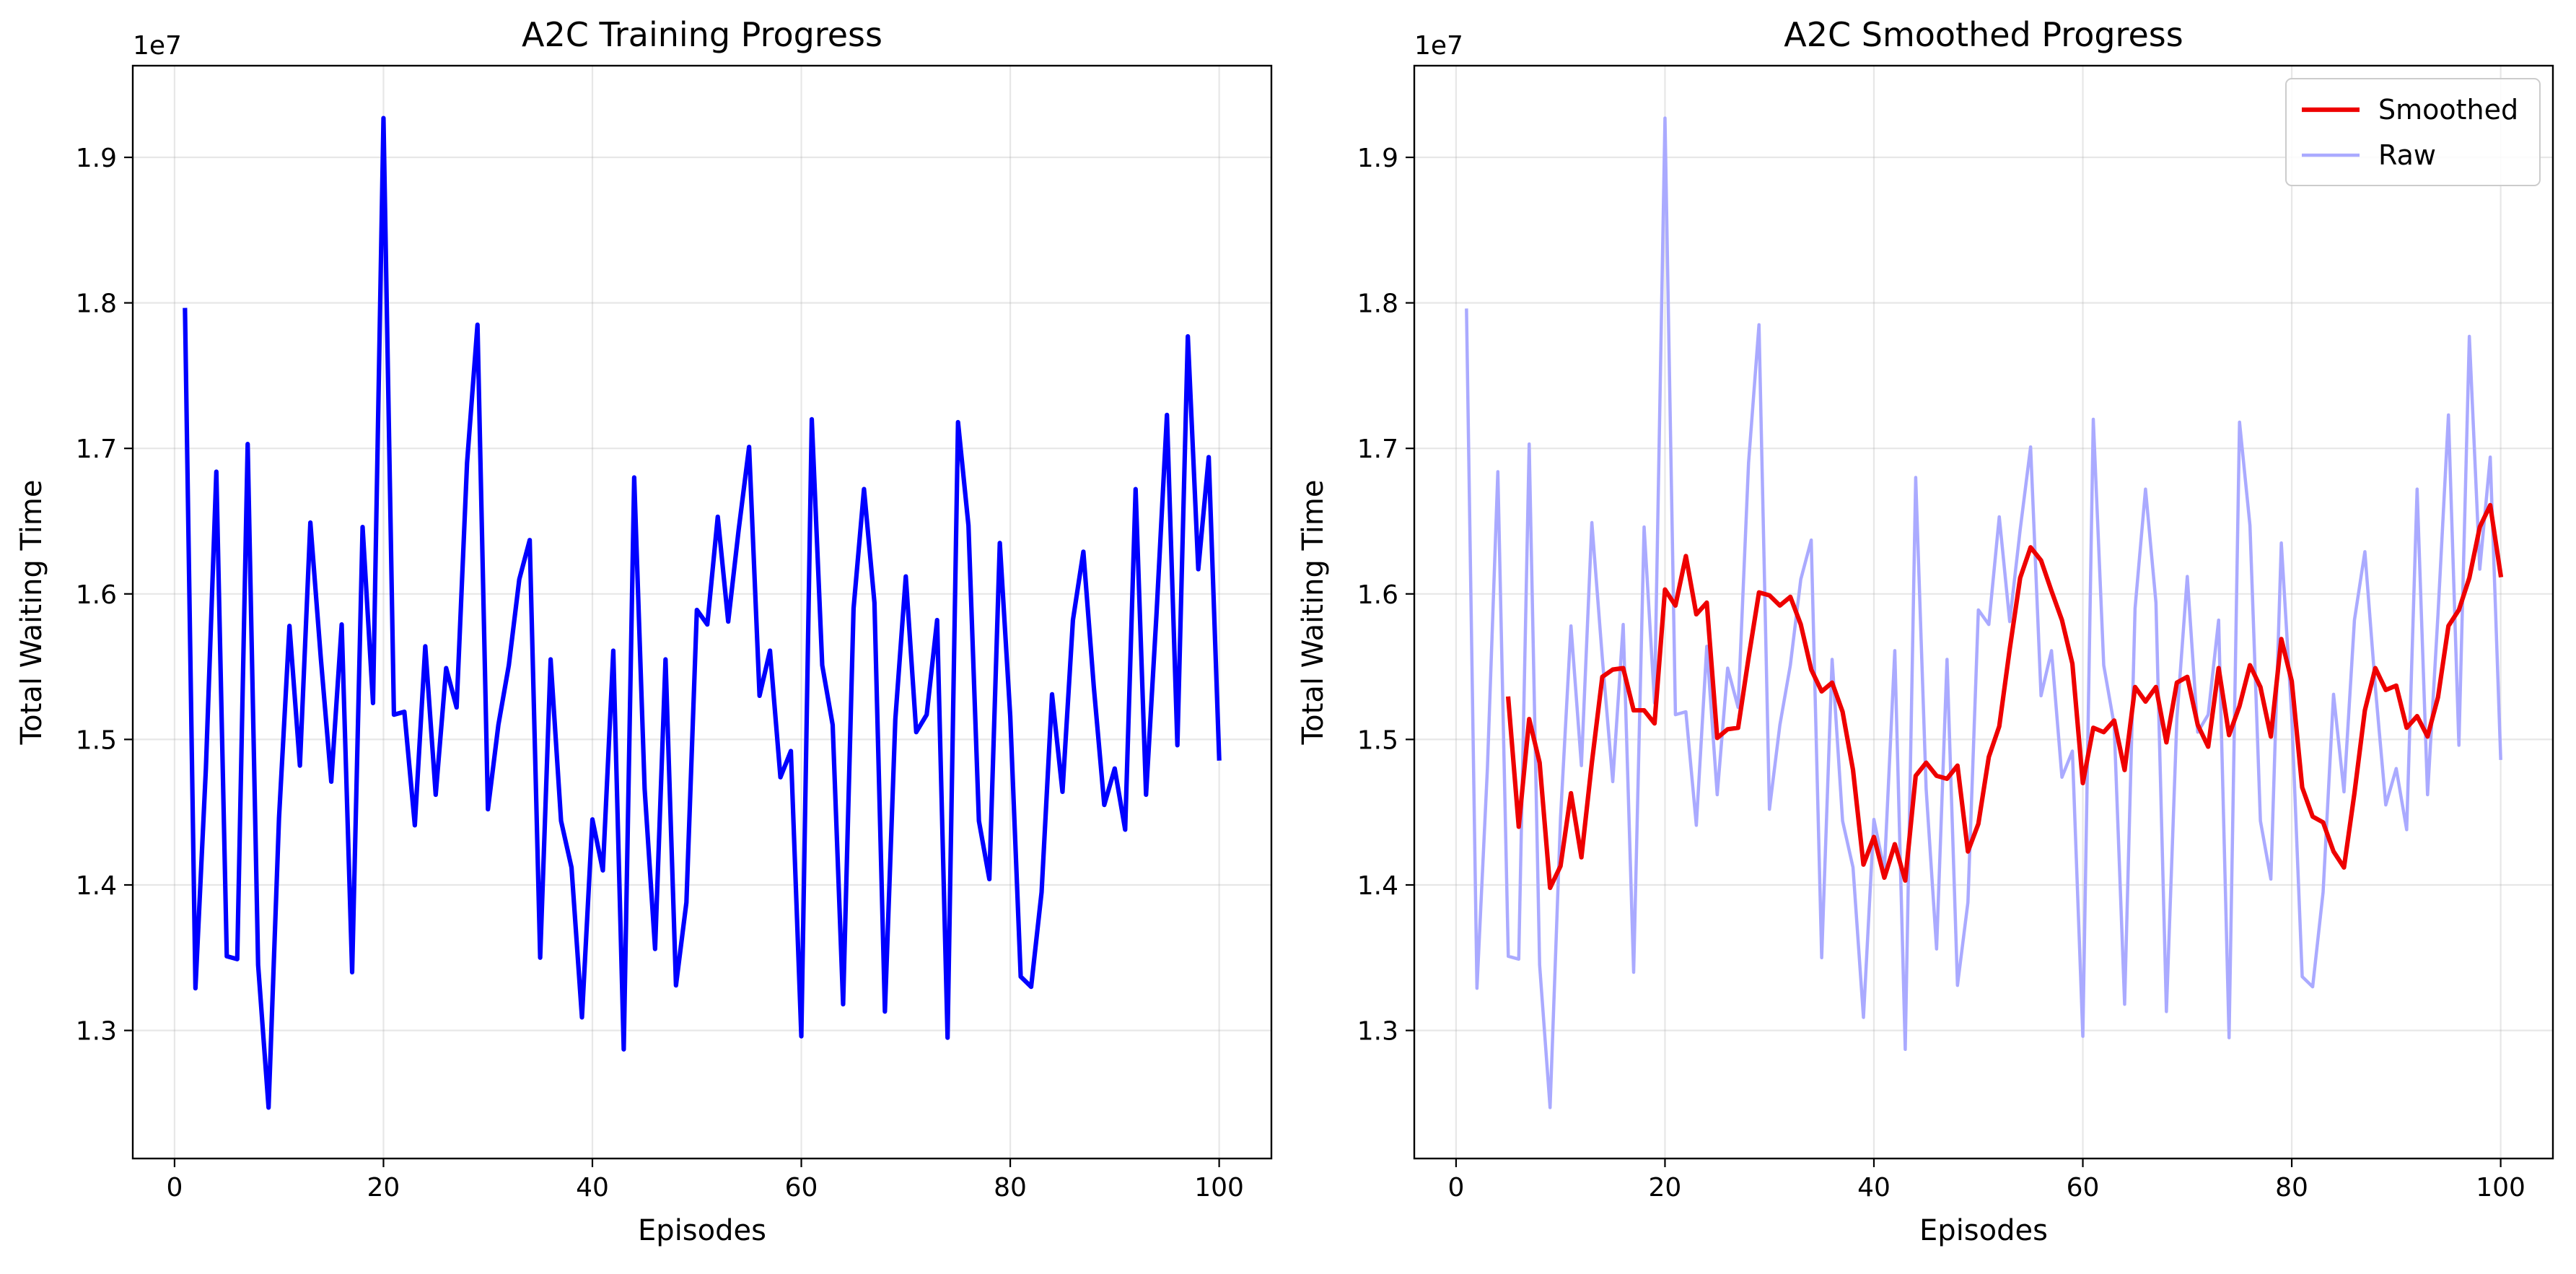 The width and height of the screenshot is (2576, 1274). I want to click on chart-title: A2C Smoothed Progress, so click(1984, 34).